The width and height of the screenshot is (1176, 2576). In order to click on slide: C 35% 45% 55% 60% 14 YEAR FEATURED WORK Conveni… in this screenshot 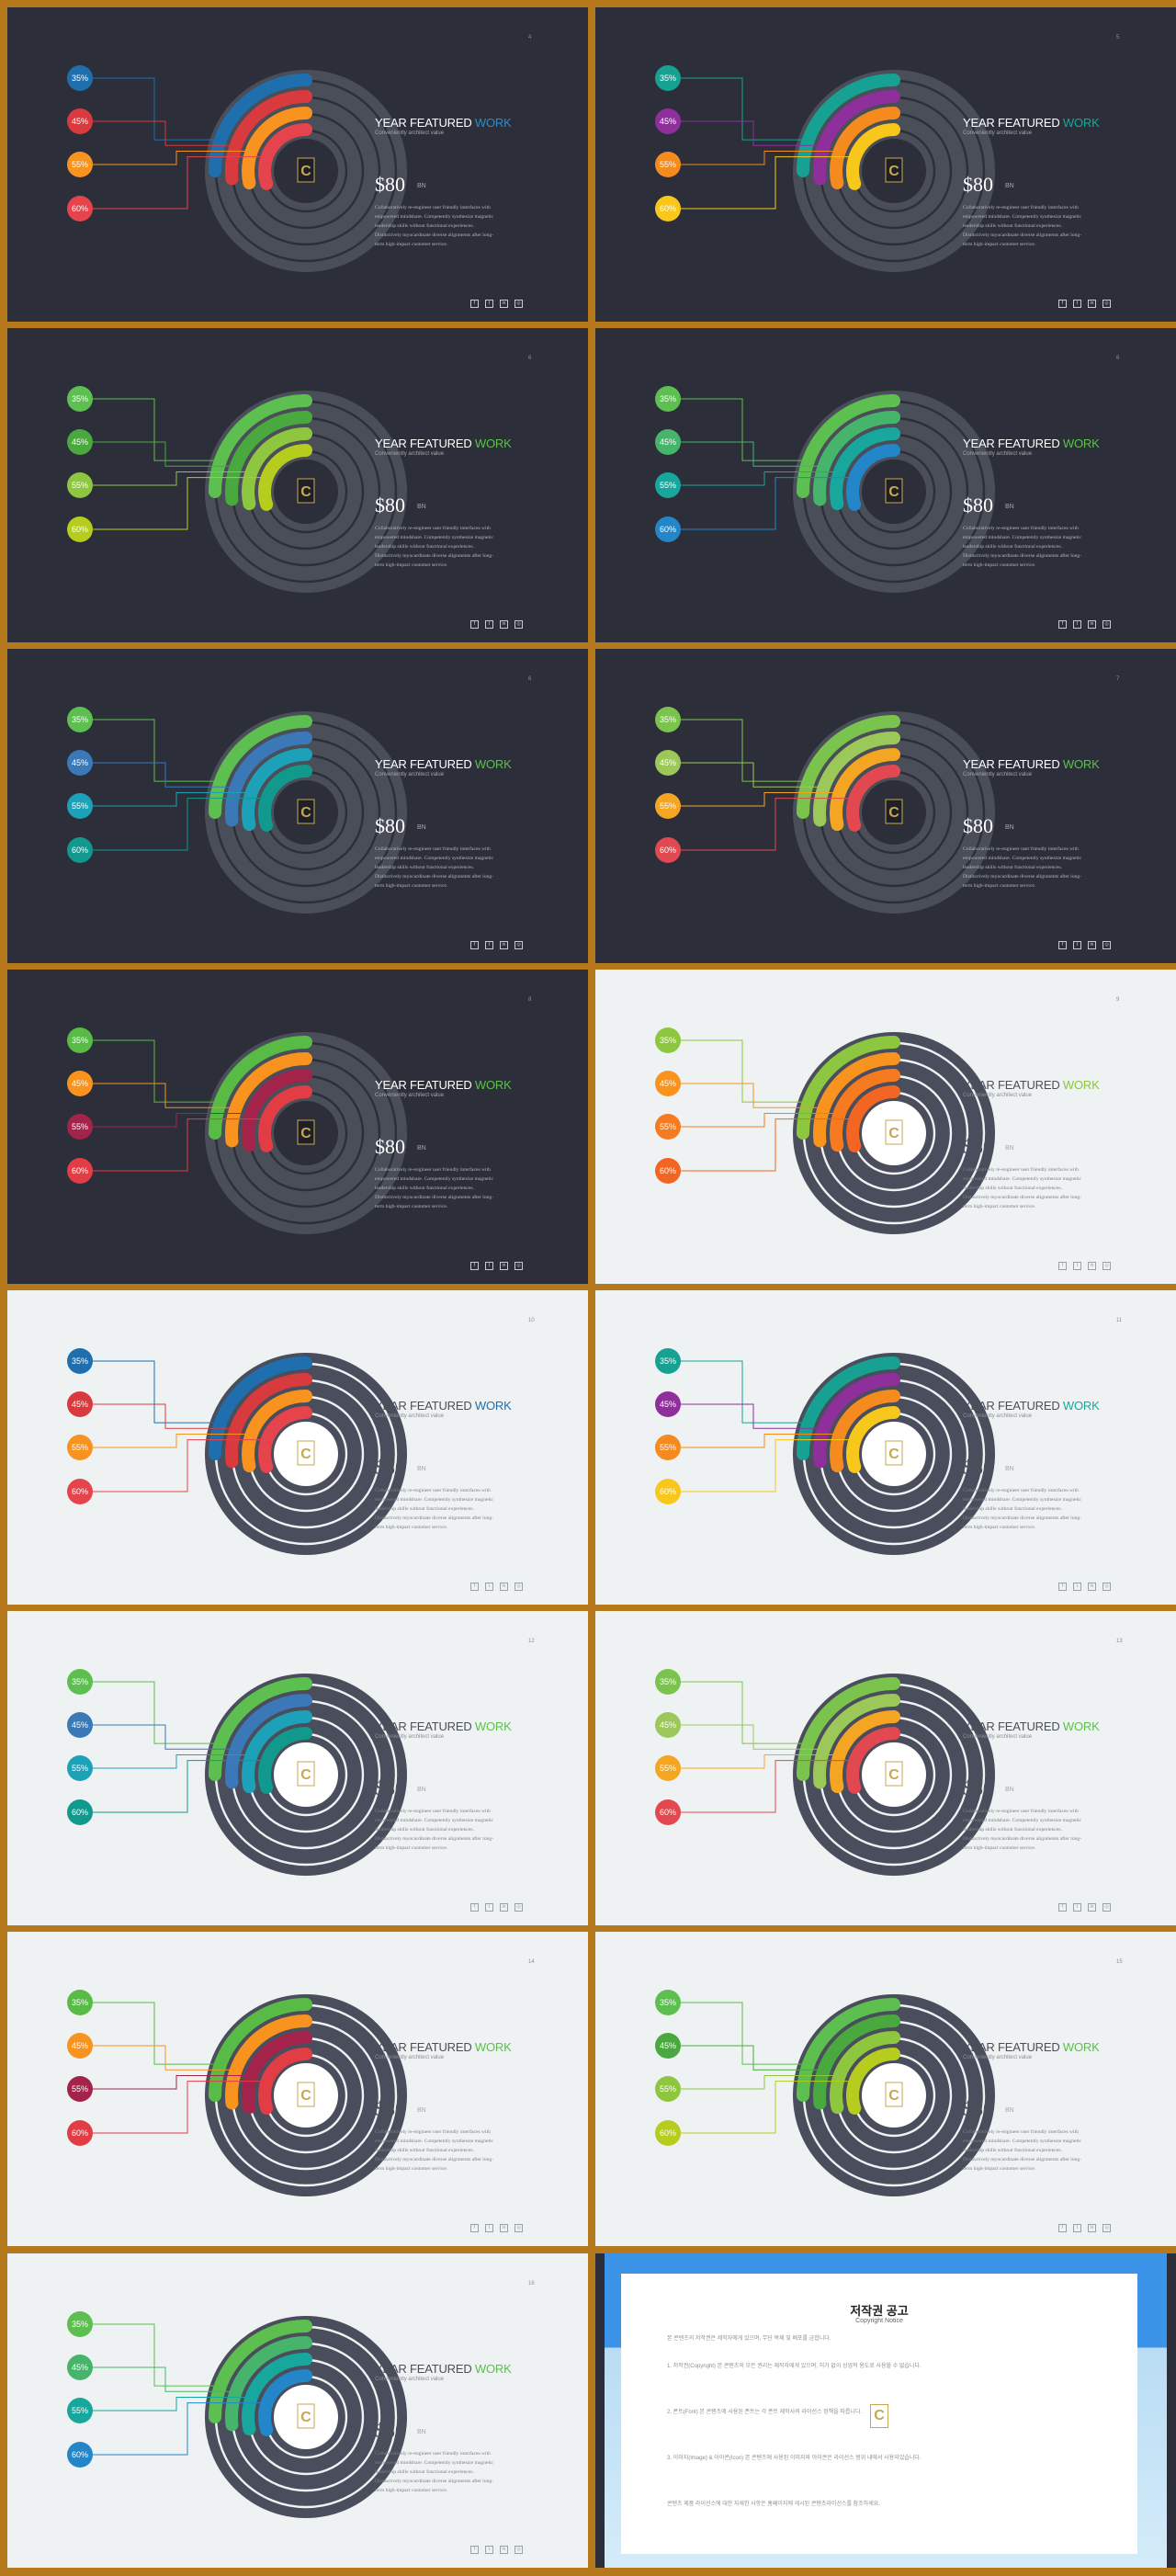, I will do `click(297, 2089)`.